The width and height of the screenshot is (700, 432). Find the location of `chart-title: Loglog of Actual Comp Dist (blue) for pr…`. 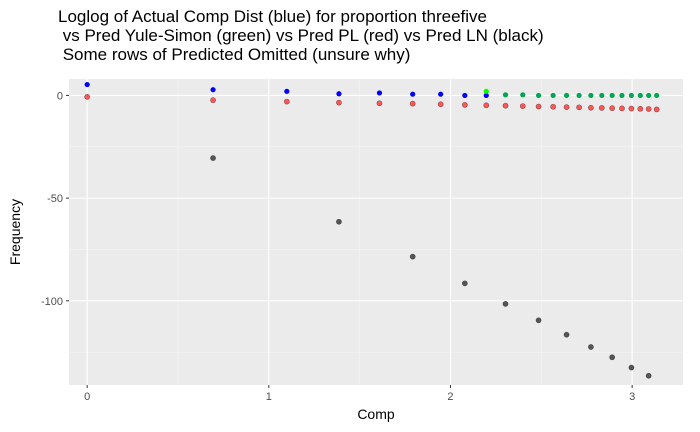

chart-title: Loglog of Actual Comp Dist (blue) for pr… is located at coordinates (301, 35).